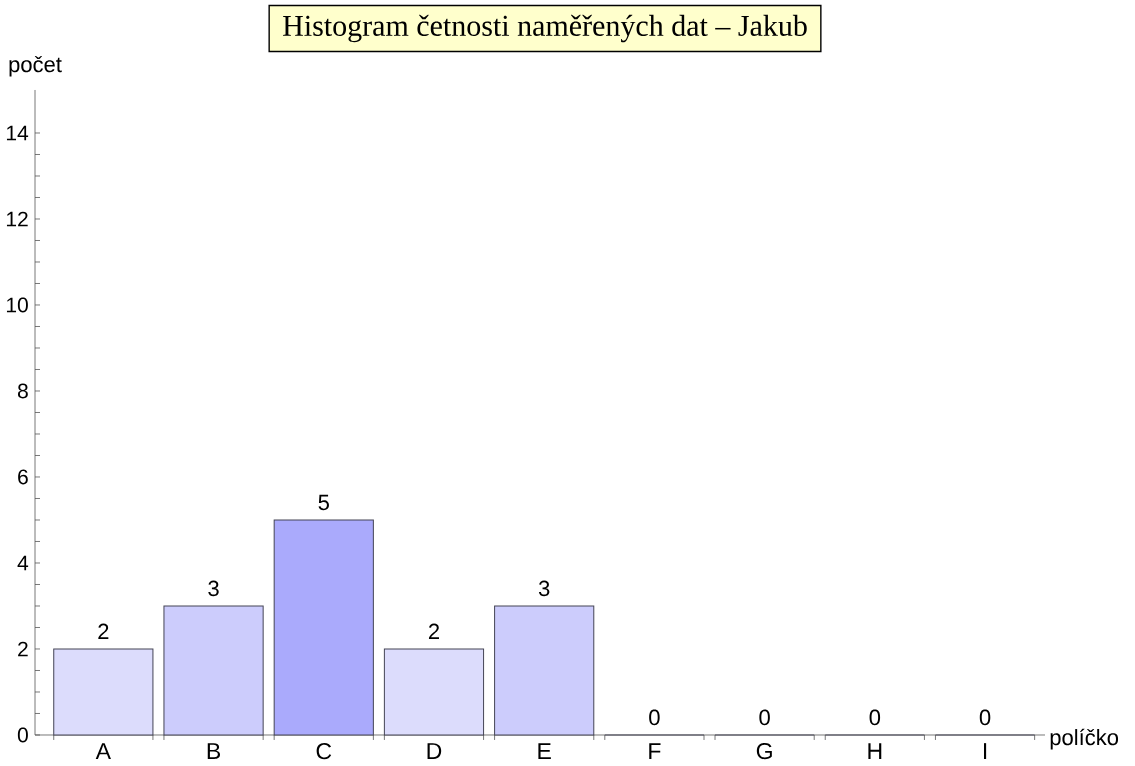  What do you see at coordinates (985, 751) in the screenshot?
I see `x-tick-label: I` at bounding box center [985, 751].